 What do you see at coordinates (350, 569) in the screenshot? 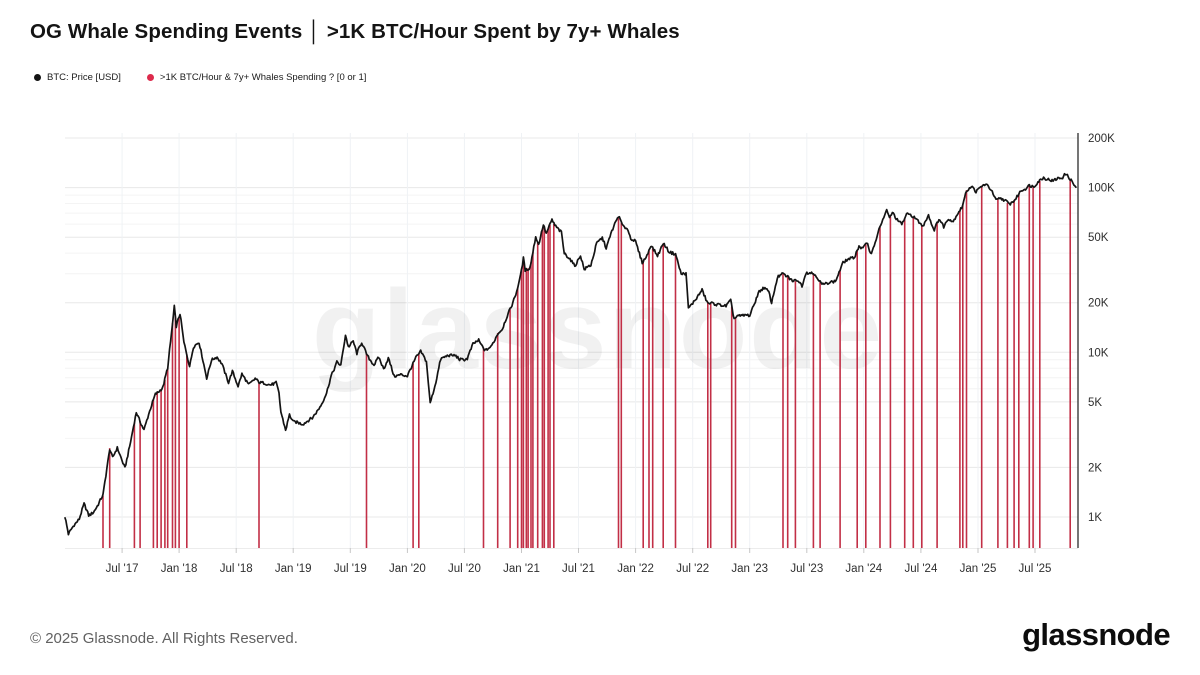
I see `svg-text: Jul '19` at bounding box center [350, 569].